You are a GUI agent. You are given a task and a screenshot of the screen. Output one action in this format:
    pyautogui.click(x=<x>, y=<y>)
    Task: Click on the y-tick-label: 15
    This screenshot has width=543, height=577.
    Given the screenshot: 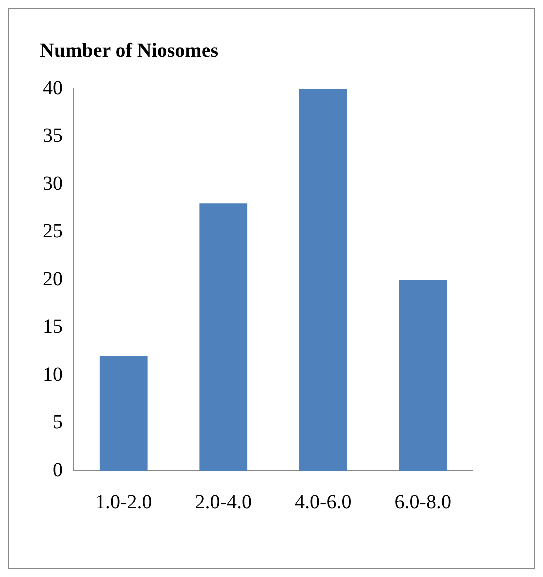 What is the action you would take?
    pyautogui.click(x=53, y=327)
    